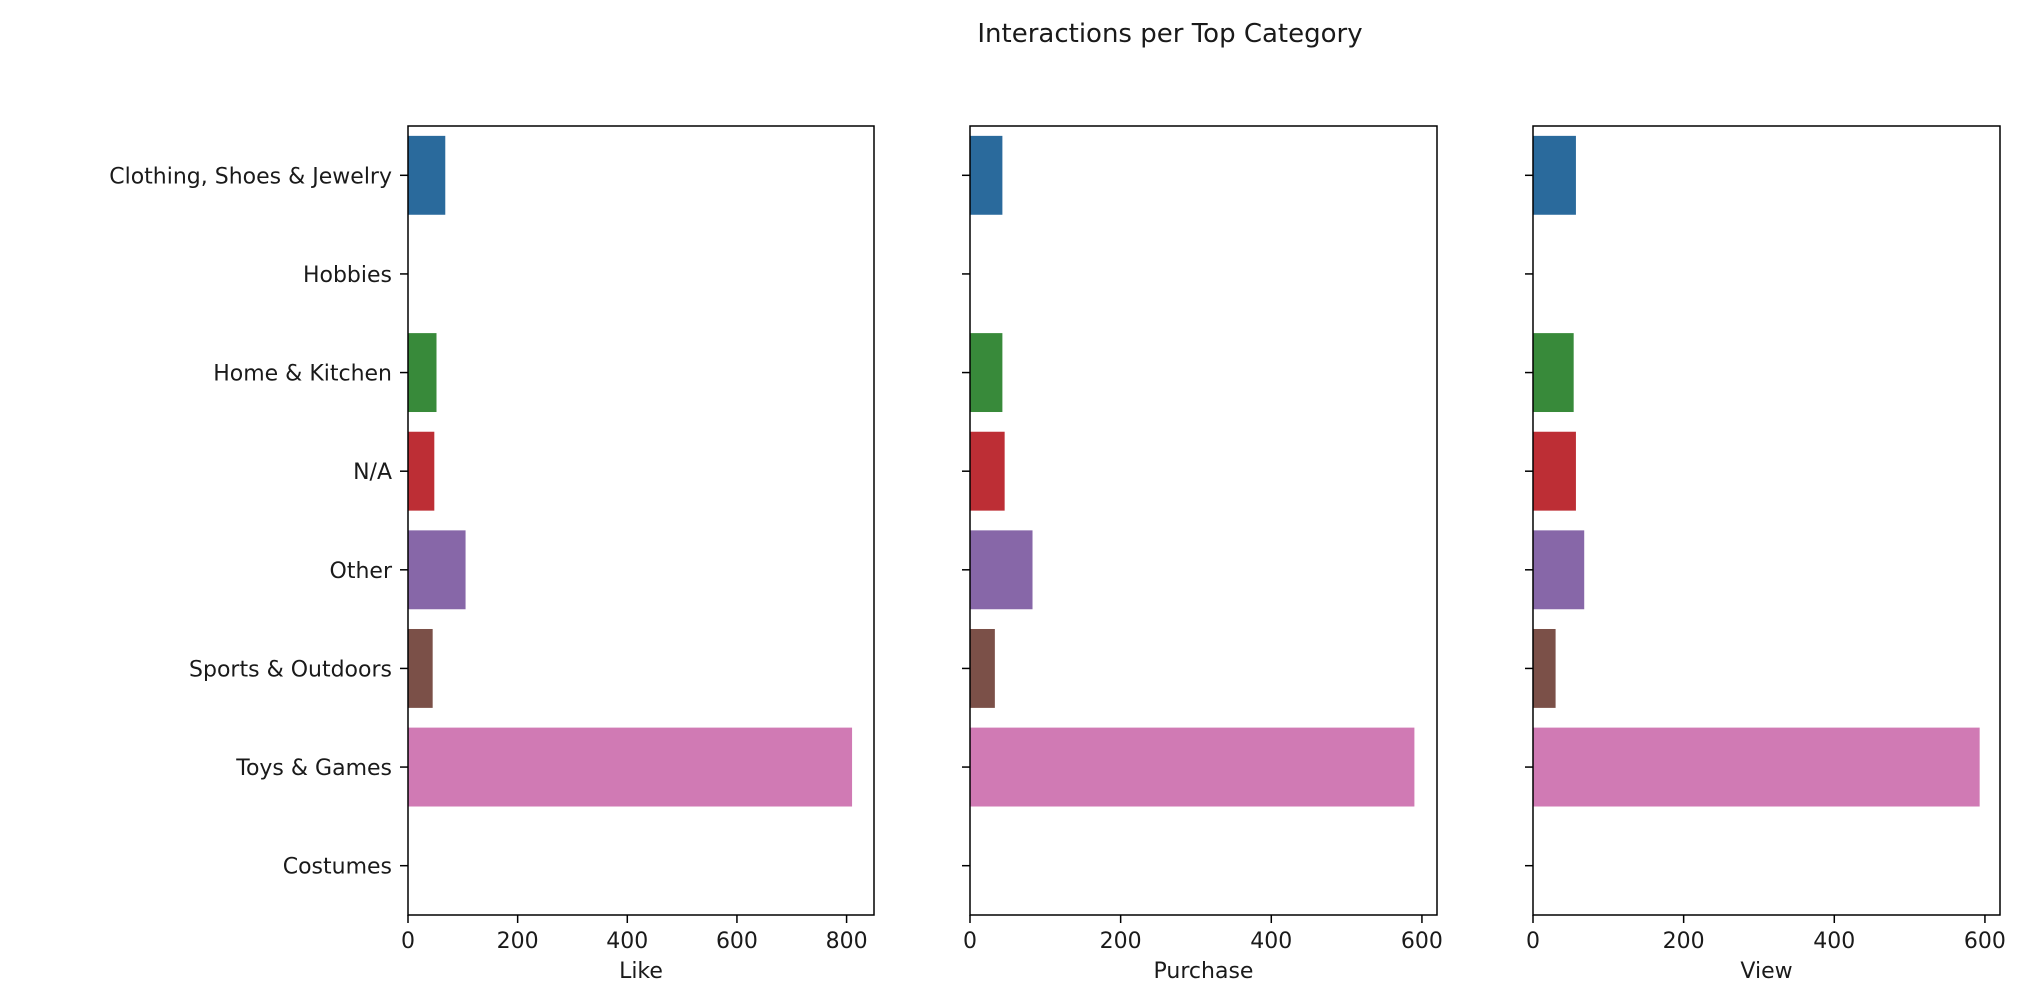 The width and height of the screenshot is (2028, 990). What do you see at coordinates (1204, 971) in the screenshot?
I see `x-axis-label: Purchase` at bounding box center [1204, 971].